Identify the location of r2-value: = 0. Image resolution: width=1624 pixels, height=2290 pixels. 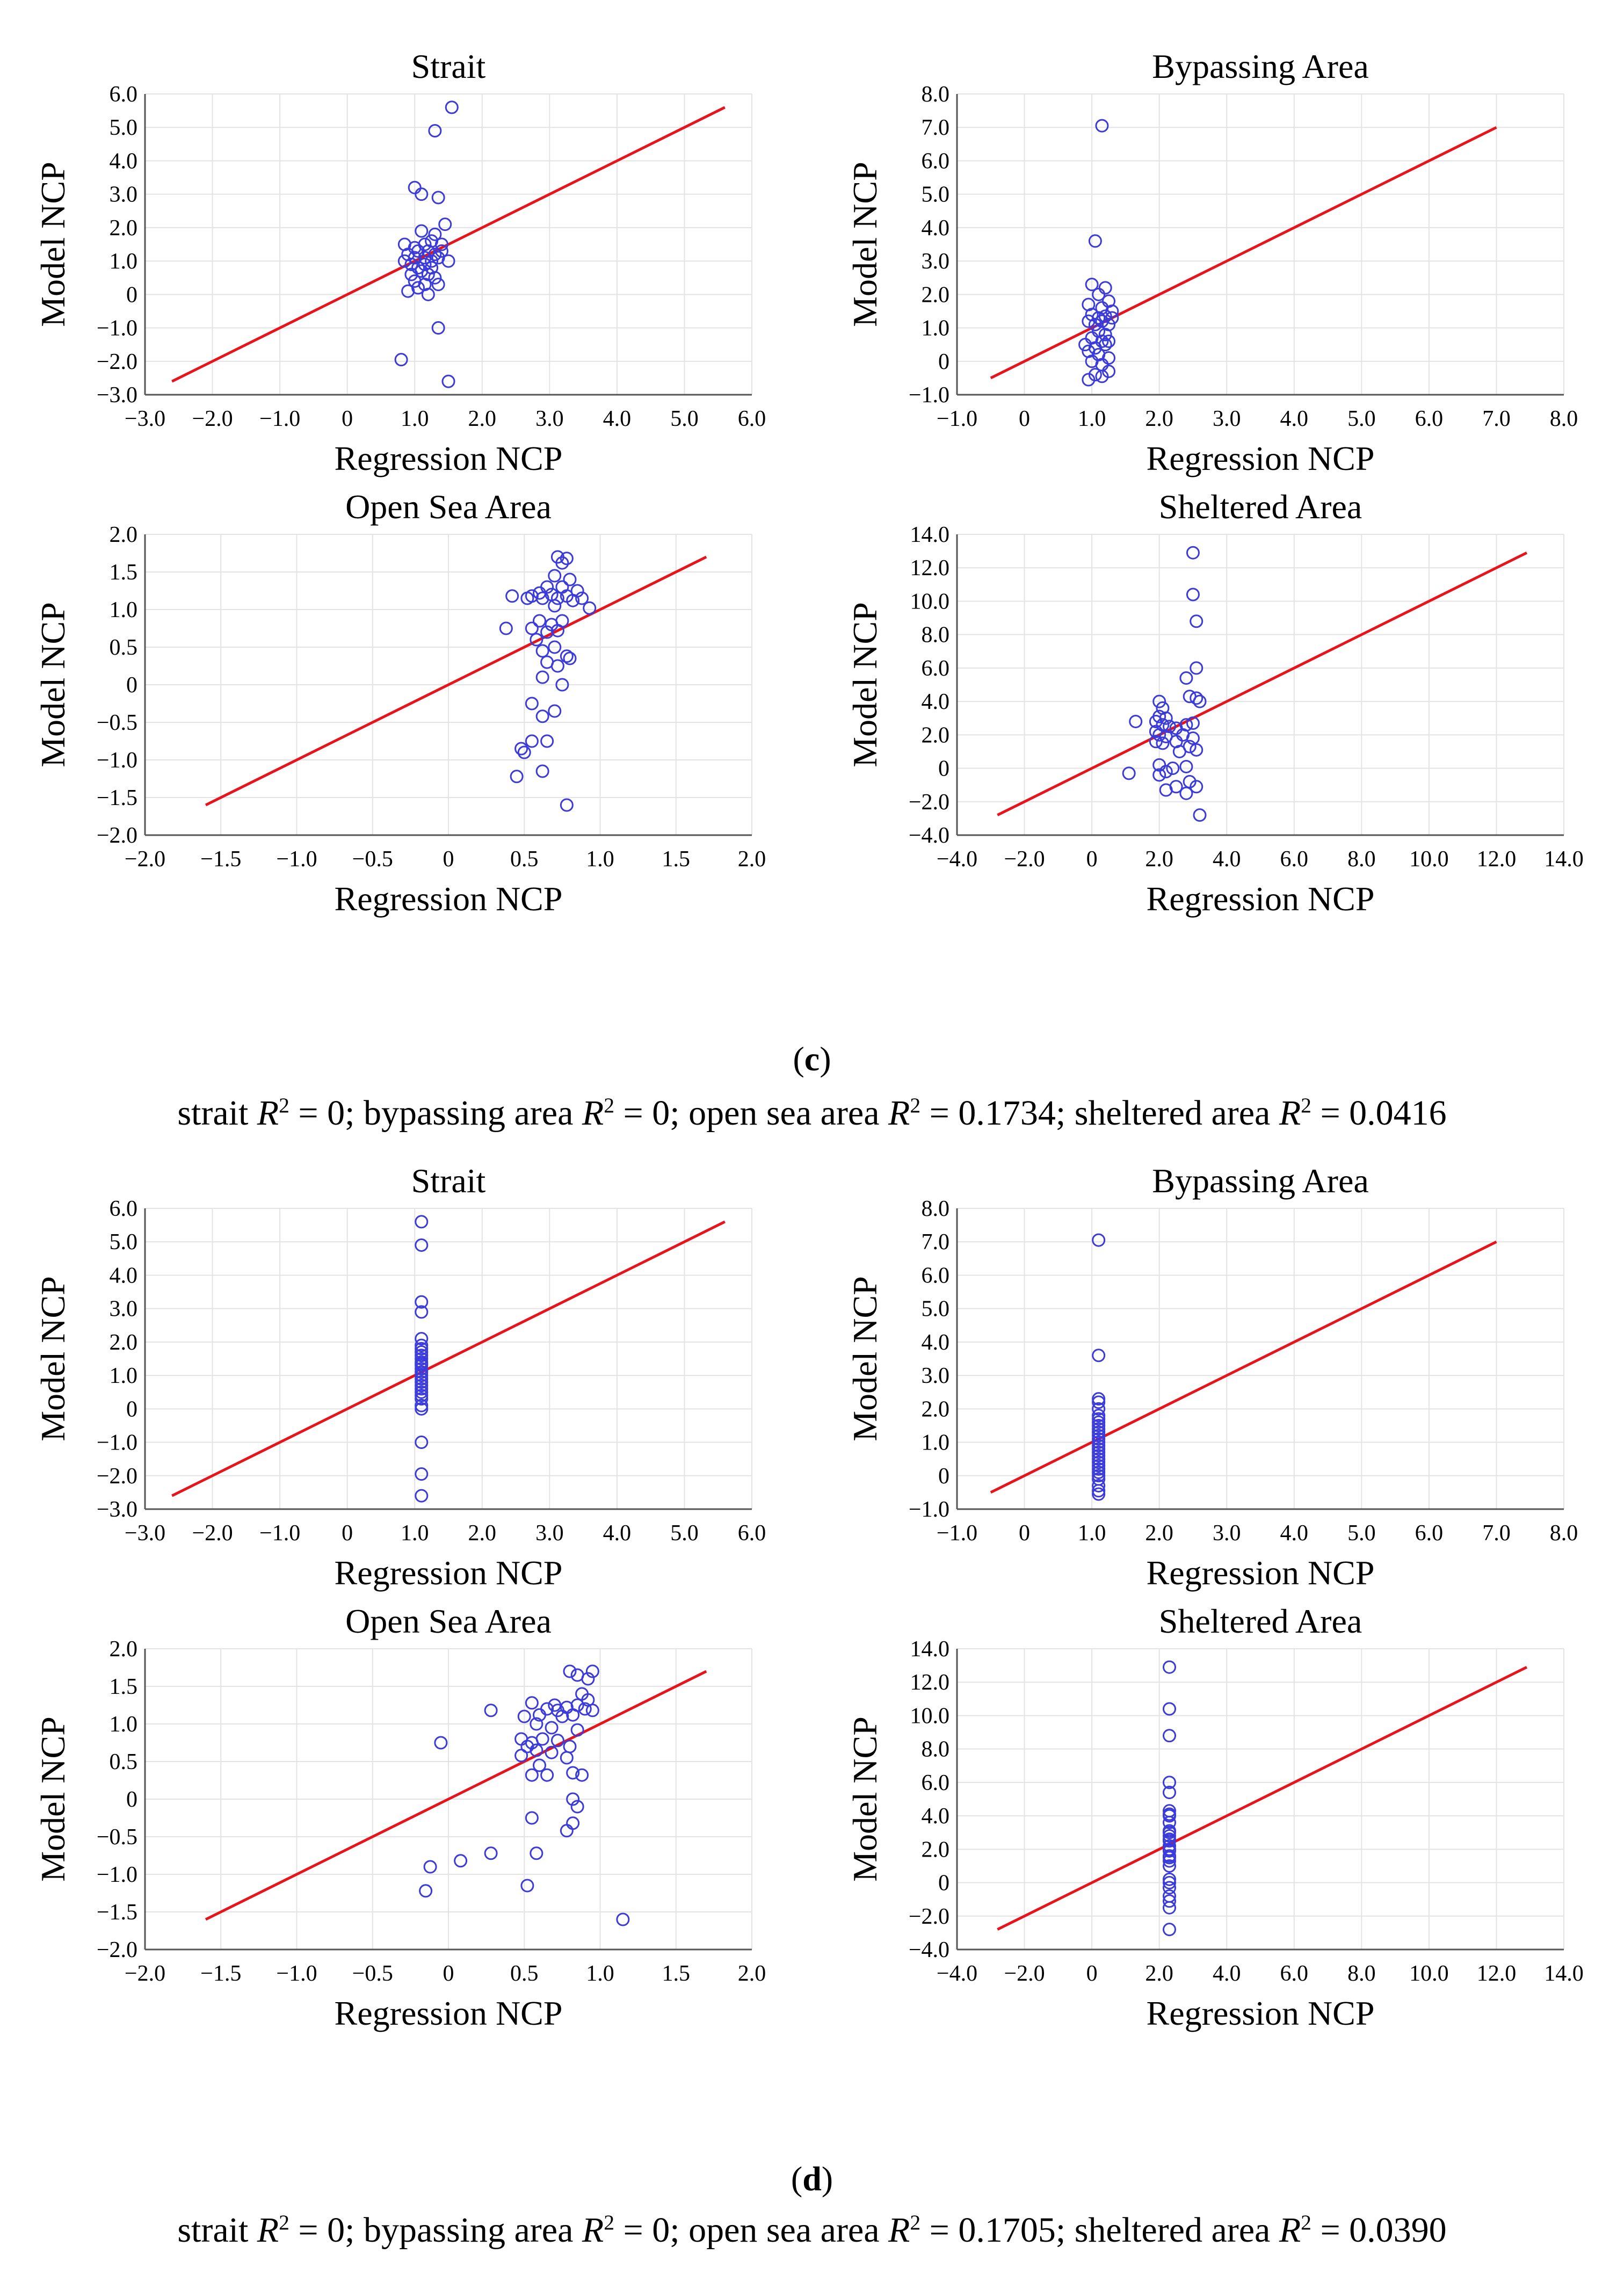
(317, 1113).